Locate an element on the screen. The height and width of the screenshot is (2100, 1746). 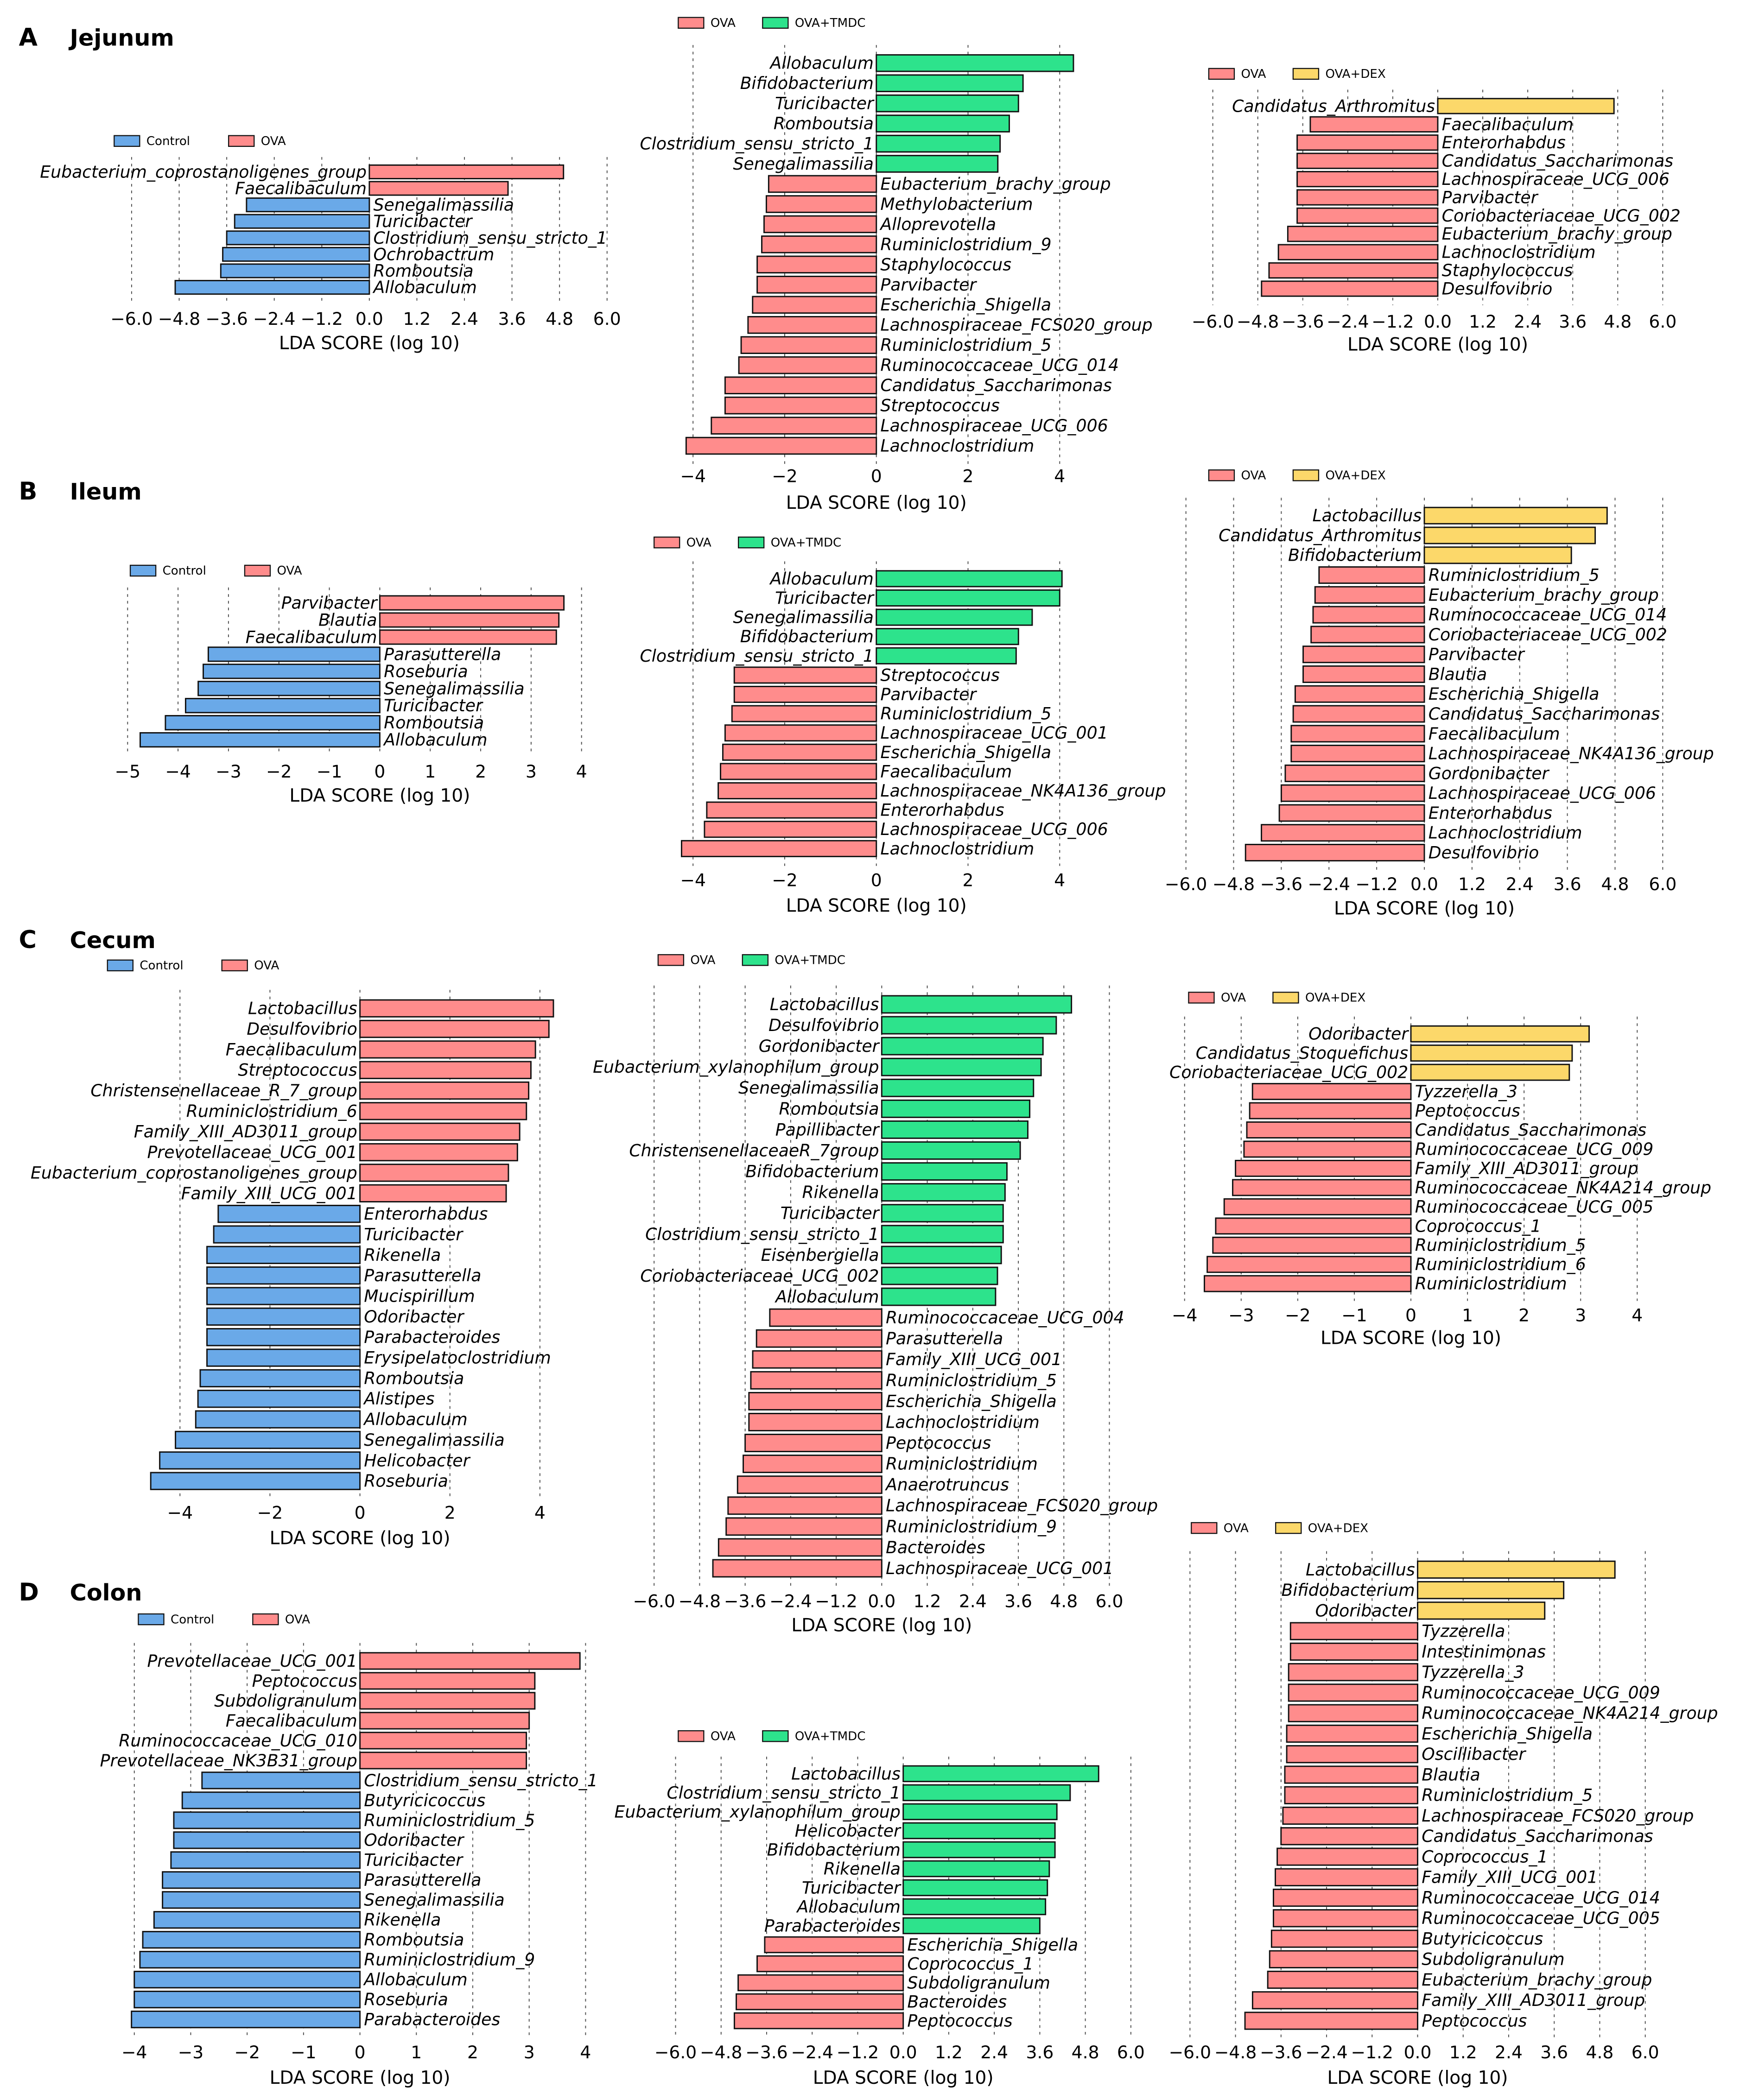
bar-label: Faecalibaculum is located at coordinates (946, 771).